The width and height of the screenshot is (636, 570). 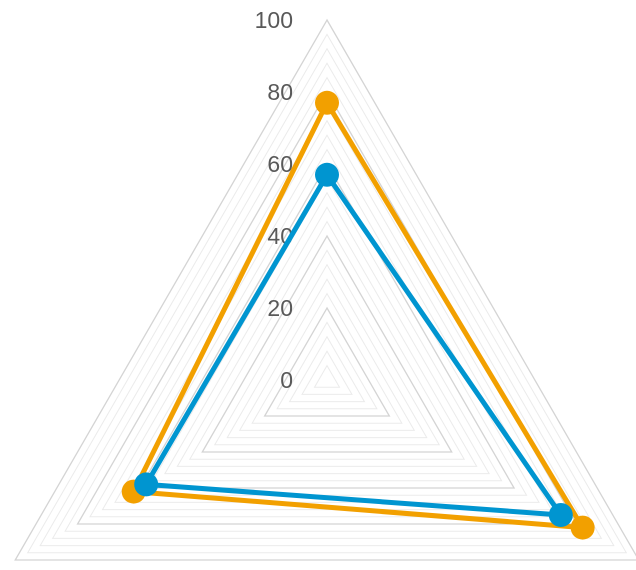 What do you see at coordinates (274, 20) in the screenshot?
I see `tick-label: 100` at bounding box center [274, 20].